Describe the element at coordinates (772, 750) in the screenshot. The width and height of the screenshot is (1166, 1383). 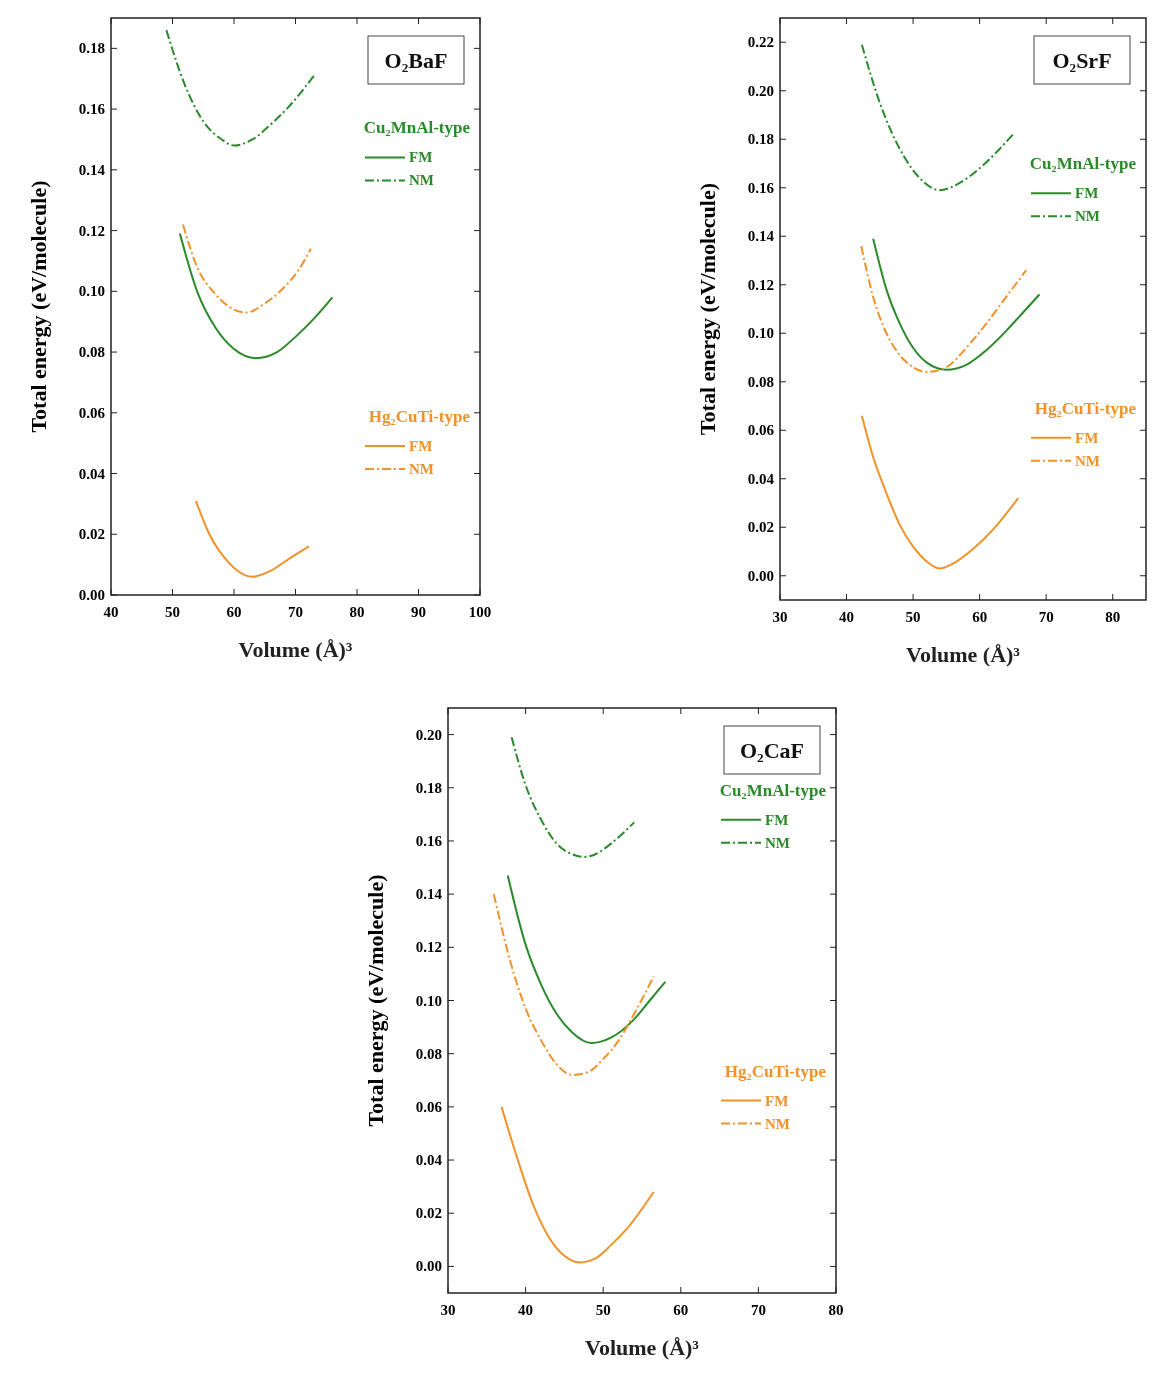
I see `text: O₂CaF` at that location.